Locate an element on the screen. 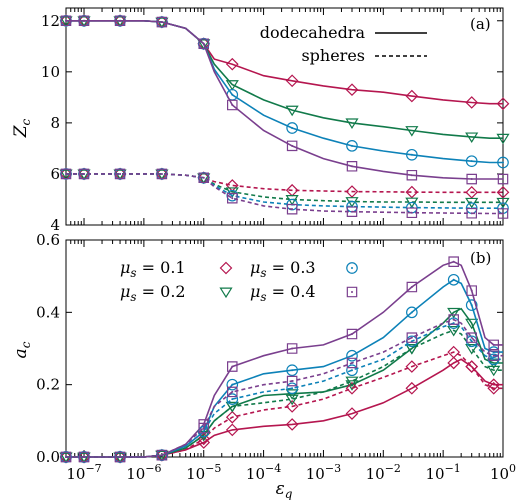 Image resolution: width=519 pixels, height=500 pixels. panel-b-ytick-label: 0.0 is located at coordinates (48, 457).